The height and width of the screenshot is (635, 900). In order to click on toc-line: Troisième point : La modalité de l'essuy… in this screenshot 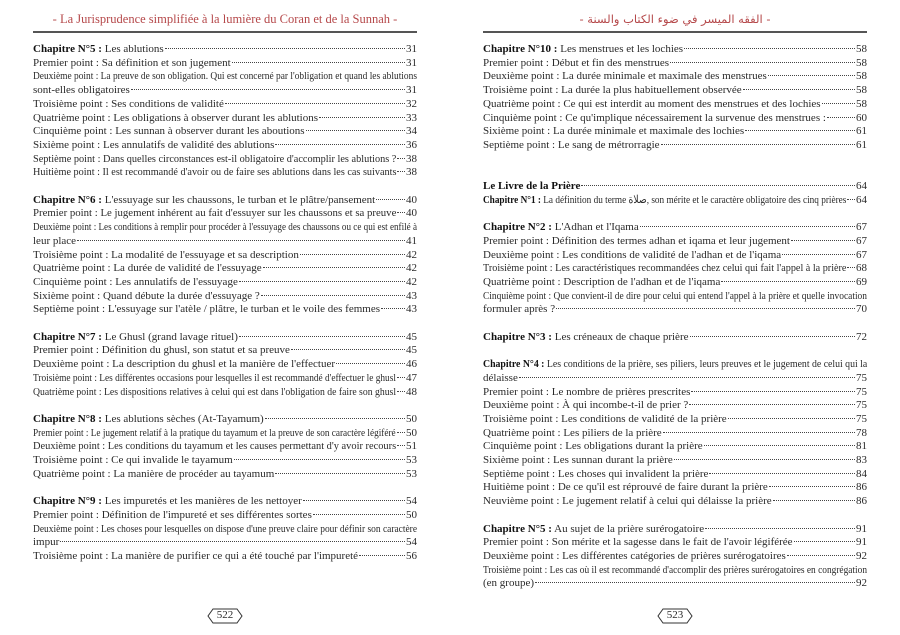, I will do `click(225, 256)`.